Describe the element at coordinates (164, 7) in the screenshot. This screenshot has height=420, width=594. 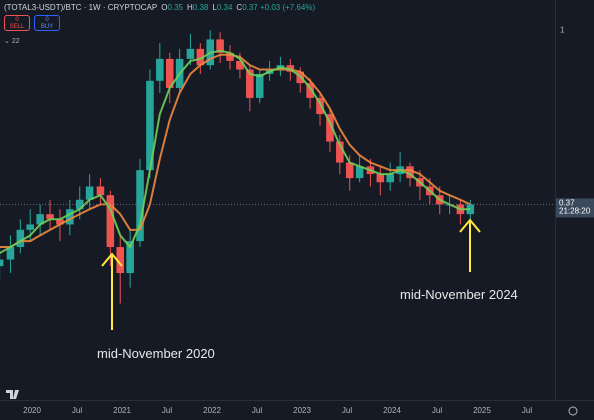
I see `ohlc-key: O` at that location.